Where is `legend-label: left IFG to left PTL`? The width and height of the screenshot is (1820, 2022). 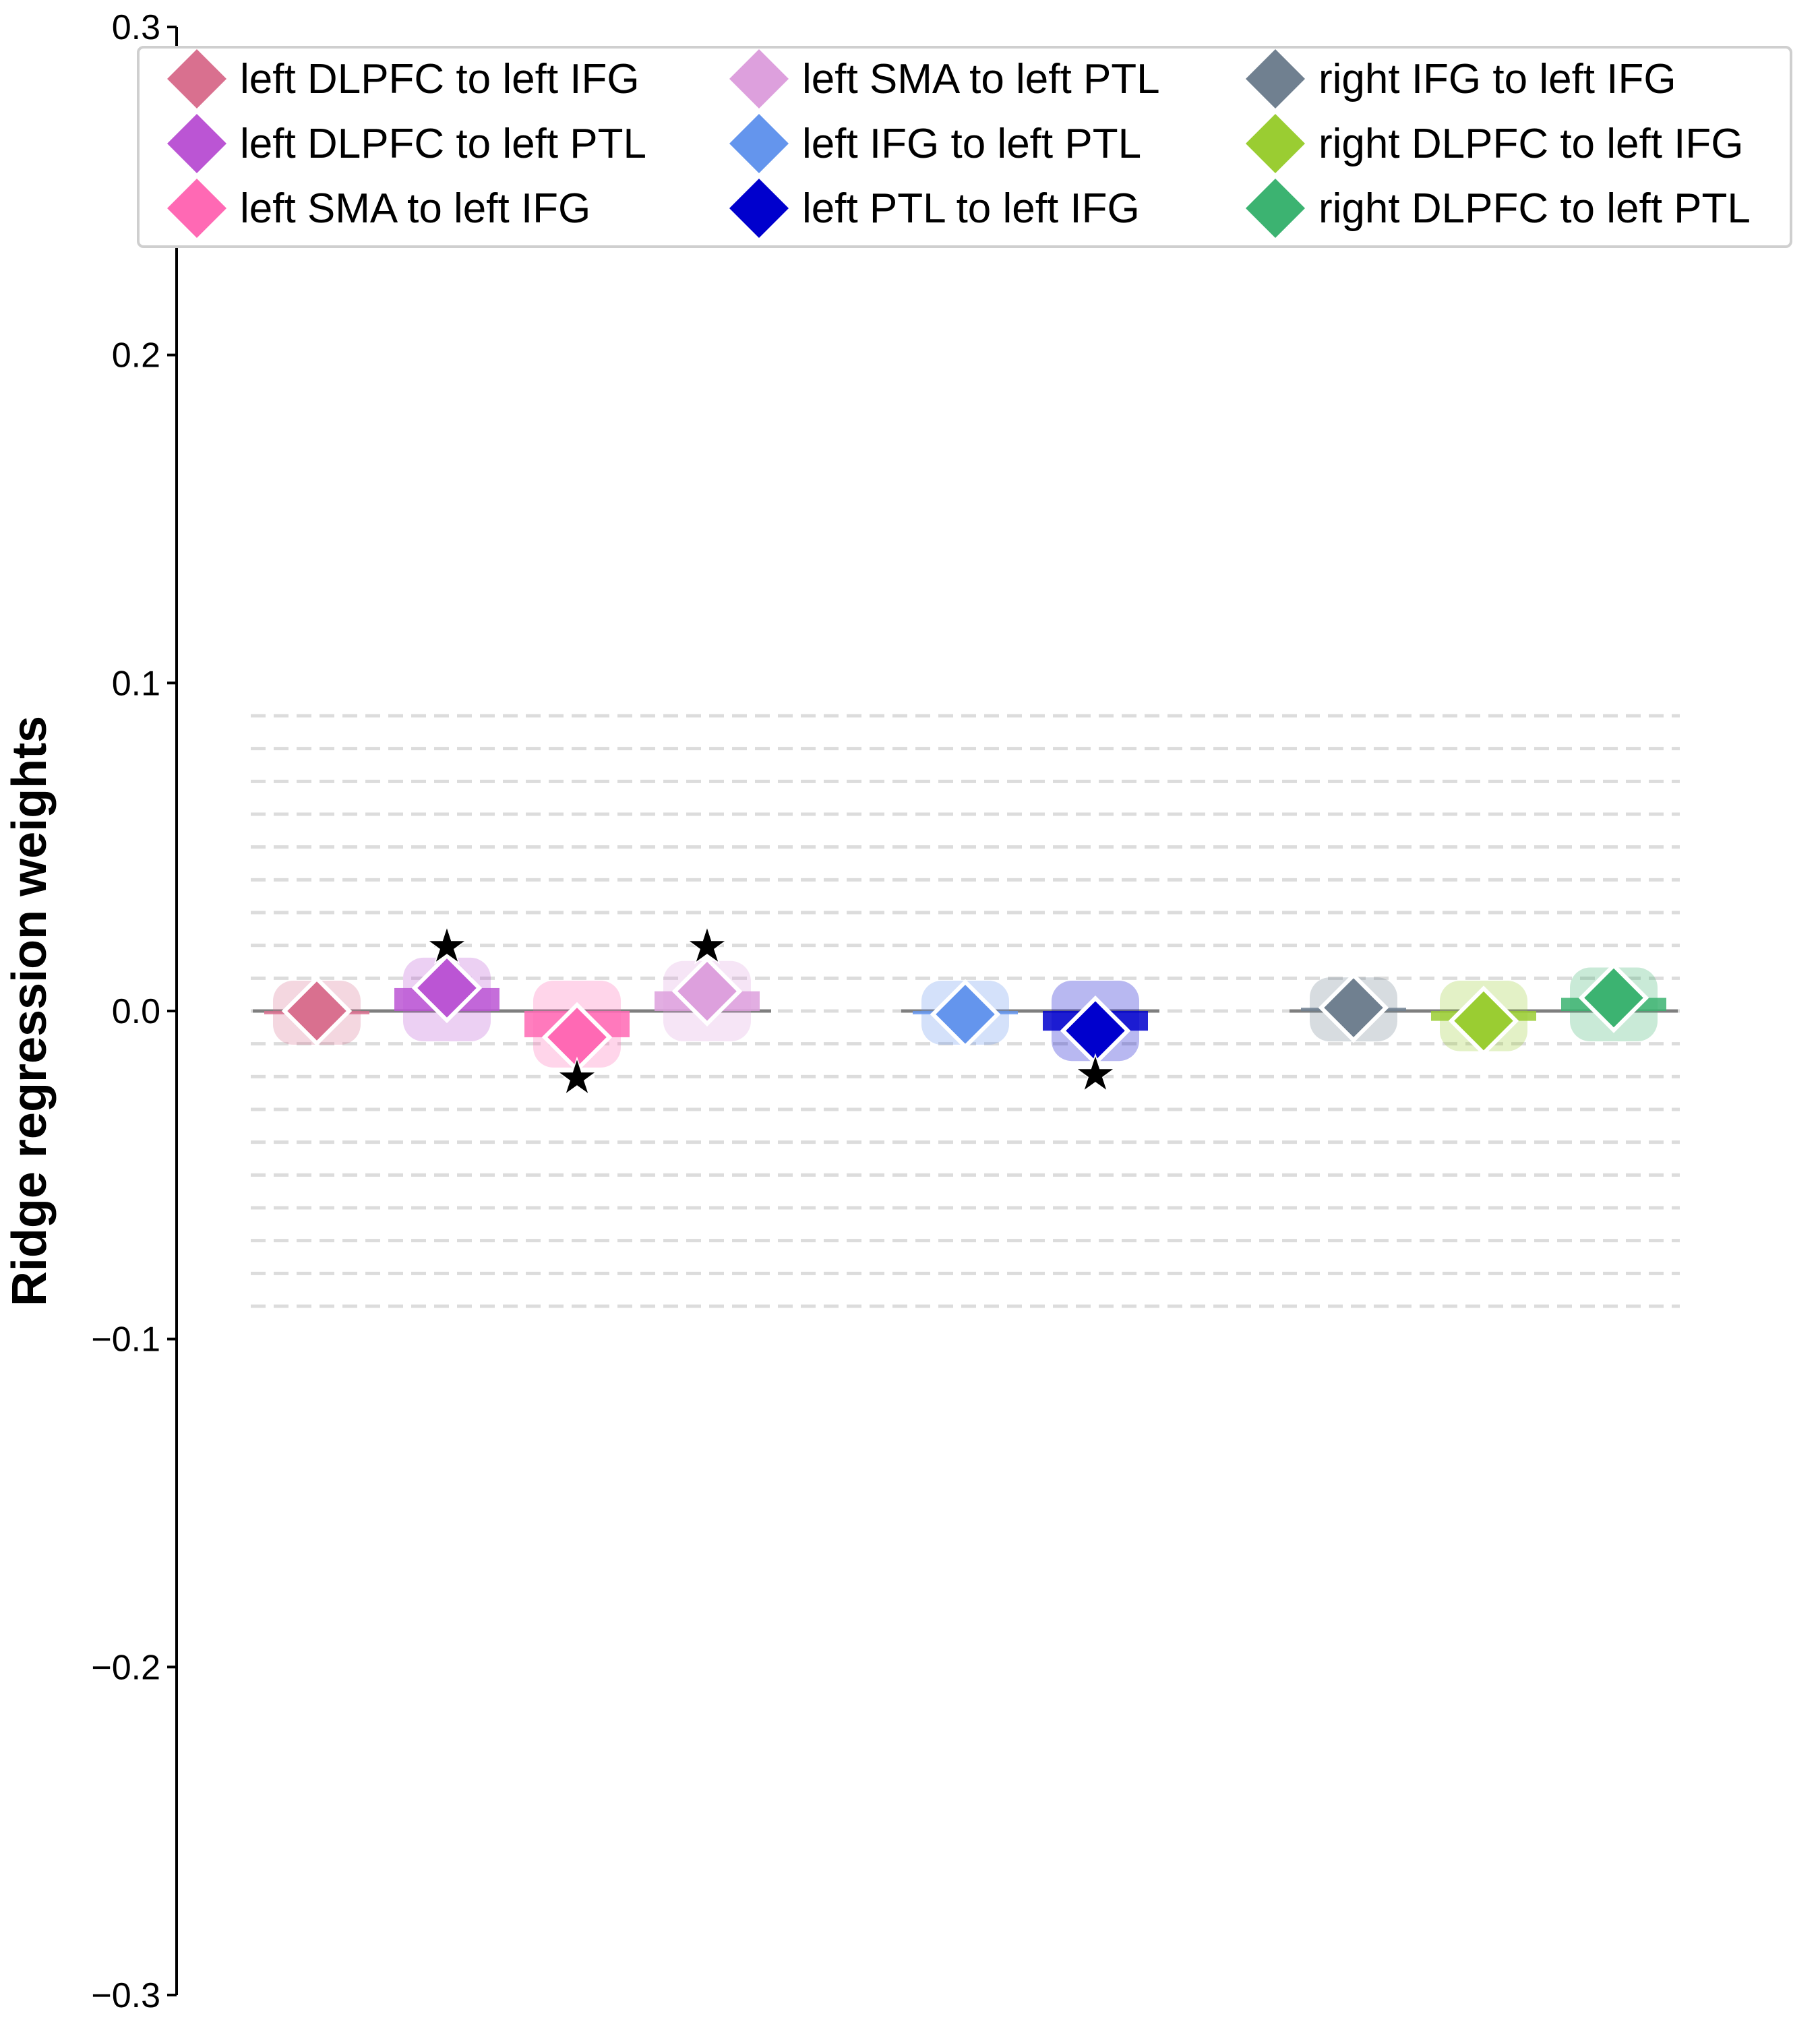 legend-label: left IFG to left PTL is located at coordinates (971, 144).